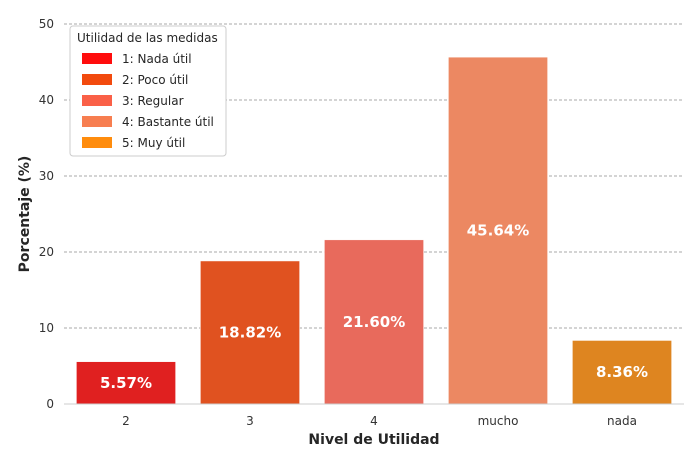 This screenshot has height=459, width=699. I want to click on bar-value-label: 5.57%, so click(126, 383).